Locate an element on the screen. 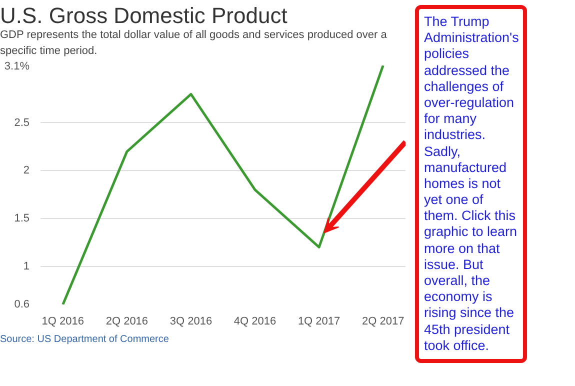  chart-subtitle: GDP represents the total dollar value of all goods and services produced over a specific time period. is located at coordinates (194, 43).